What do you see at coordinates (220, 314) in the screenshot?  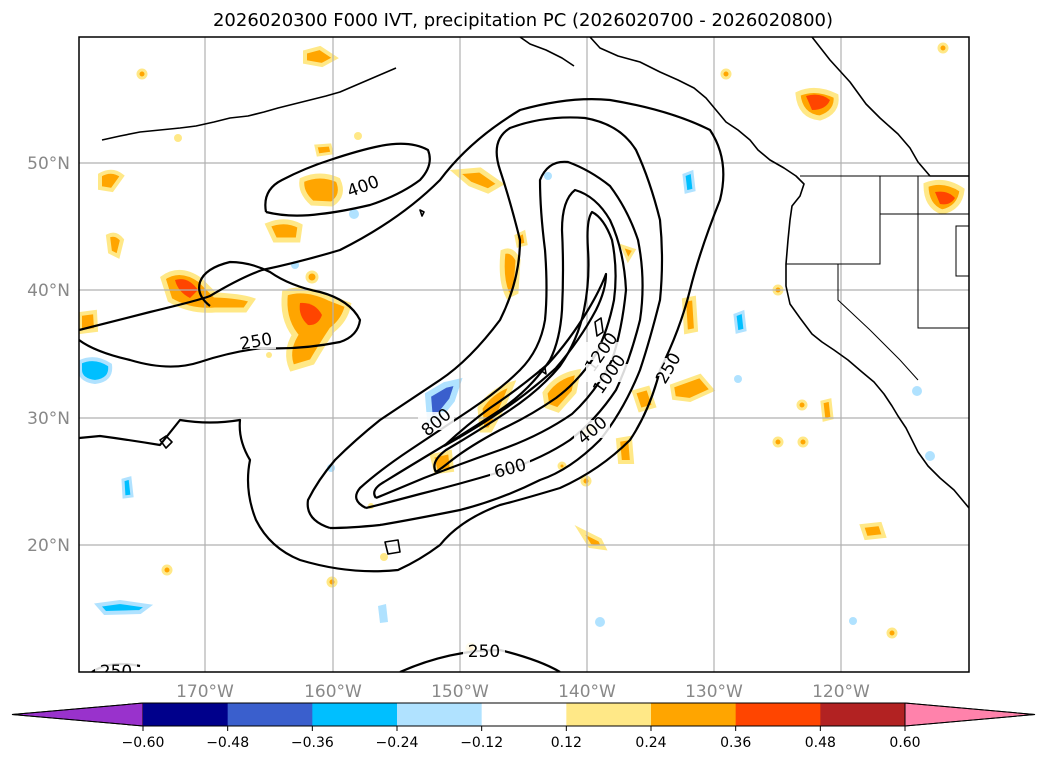 I see `ivt-contour-250b` at bounding box center [220, 314].